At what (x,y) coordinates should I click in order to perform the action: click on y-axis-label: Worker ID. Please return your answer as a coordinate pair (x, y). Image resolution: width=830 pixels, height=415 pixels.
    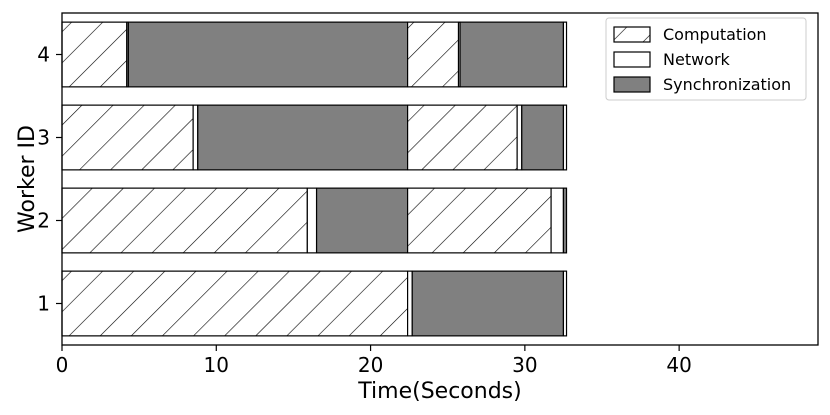
    Looking at the image, I should click on (27, 179).